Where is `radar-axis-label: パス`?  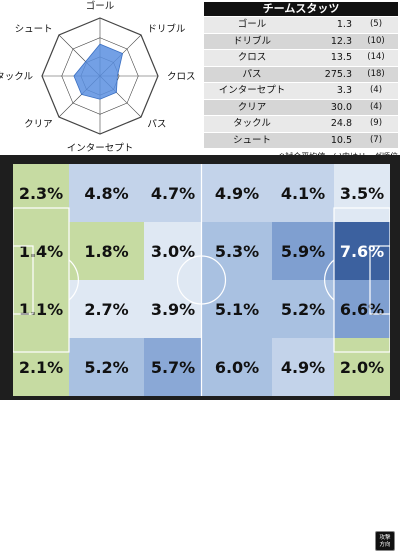
radar-axis-label: パス is located at coordinates (156, 124).